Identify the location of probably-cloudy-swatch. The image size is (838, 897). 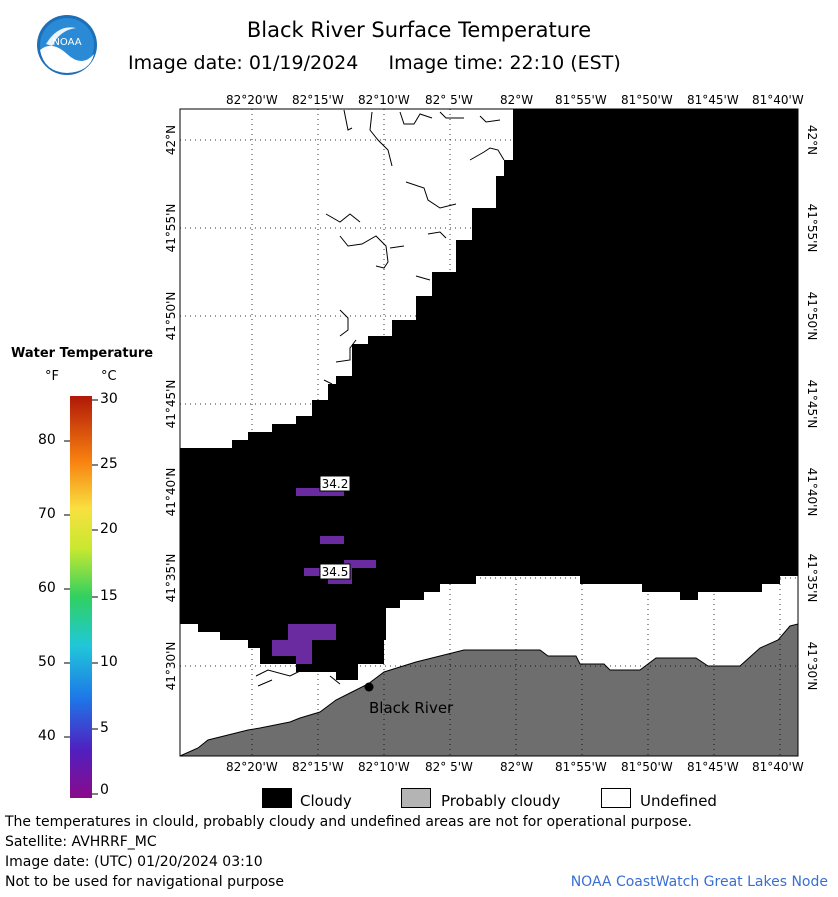
(416, 798).